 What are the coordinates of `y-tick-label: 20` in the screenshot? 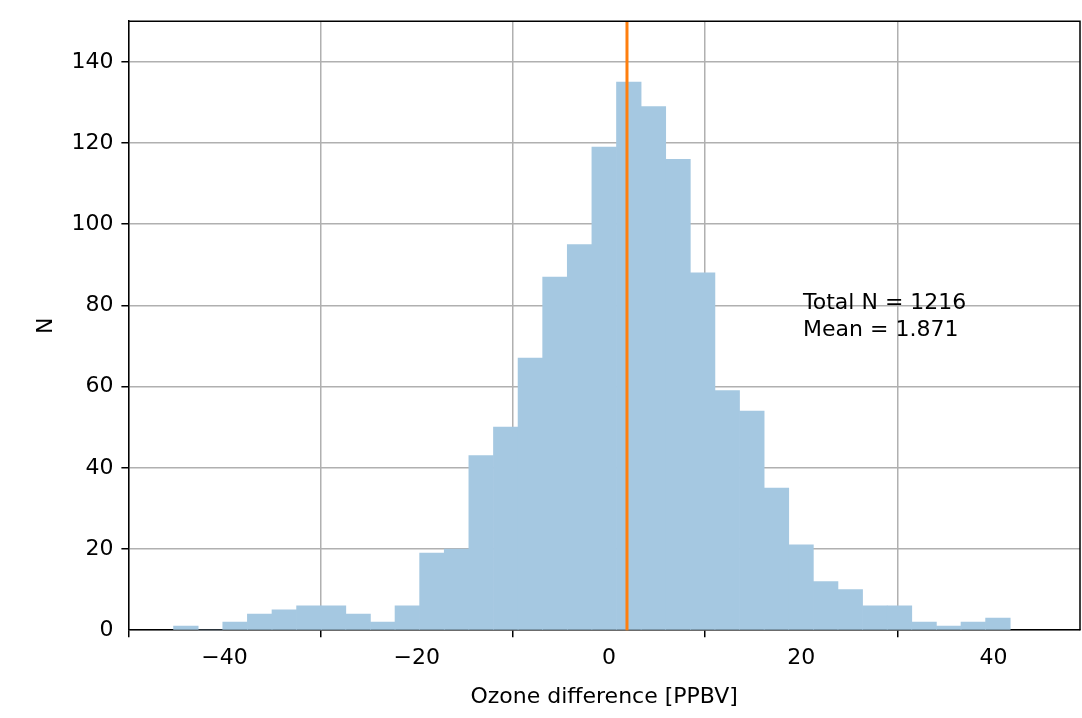 It's located at (99, 547).